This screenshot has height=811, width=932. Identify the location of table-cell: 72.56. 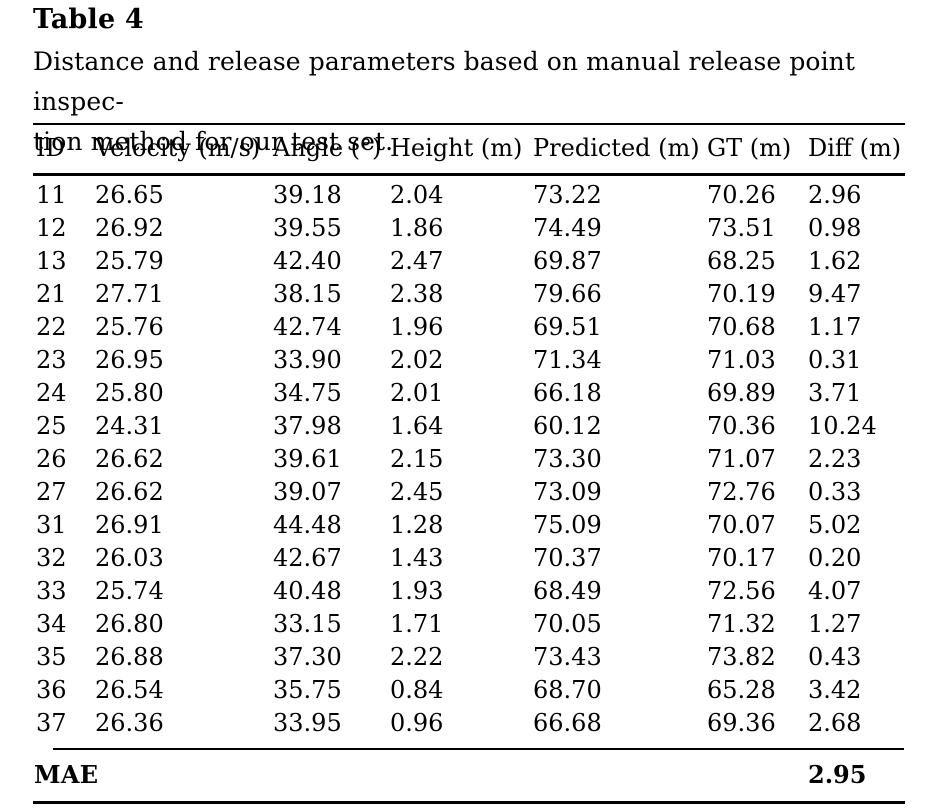
(741, 591).